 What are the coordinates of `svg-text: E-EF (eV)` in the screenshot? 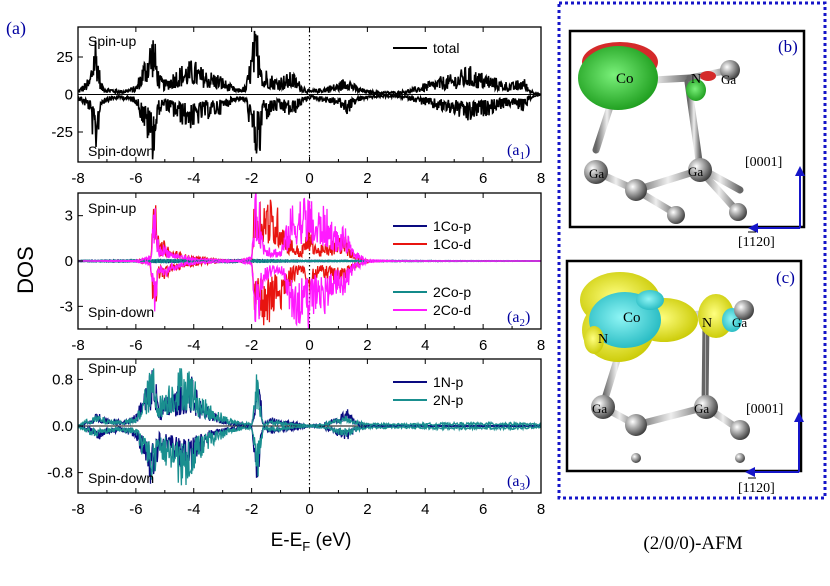 It's located at (311, 542).